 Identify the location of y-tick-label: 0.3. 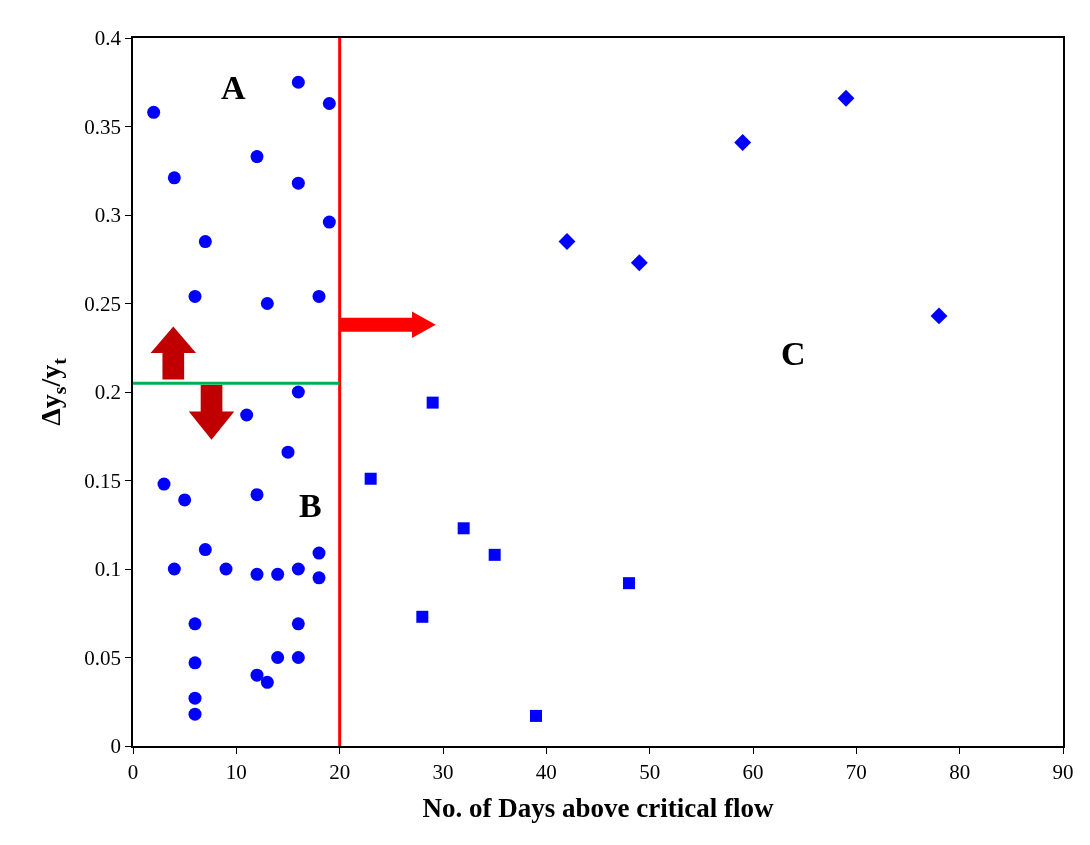
(108, 215).